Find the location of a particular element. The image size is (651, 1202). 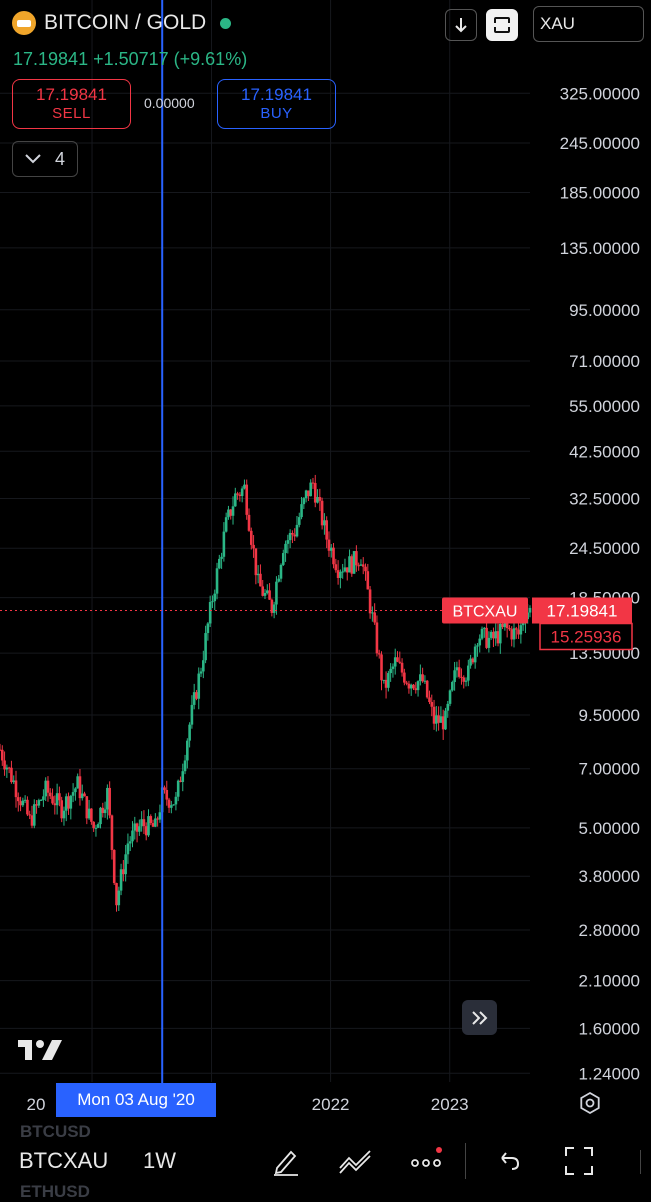

y-tick-label: 42.50000 is located at coordinates (604, 451).